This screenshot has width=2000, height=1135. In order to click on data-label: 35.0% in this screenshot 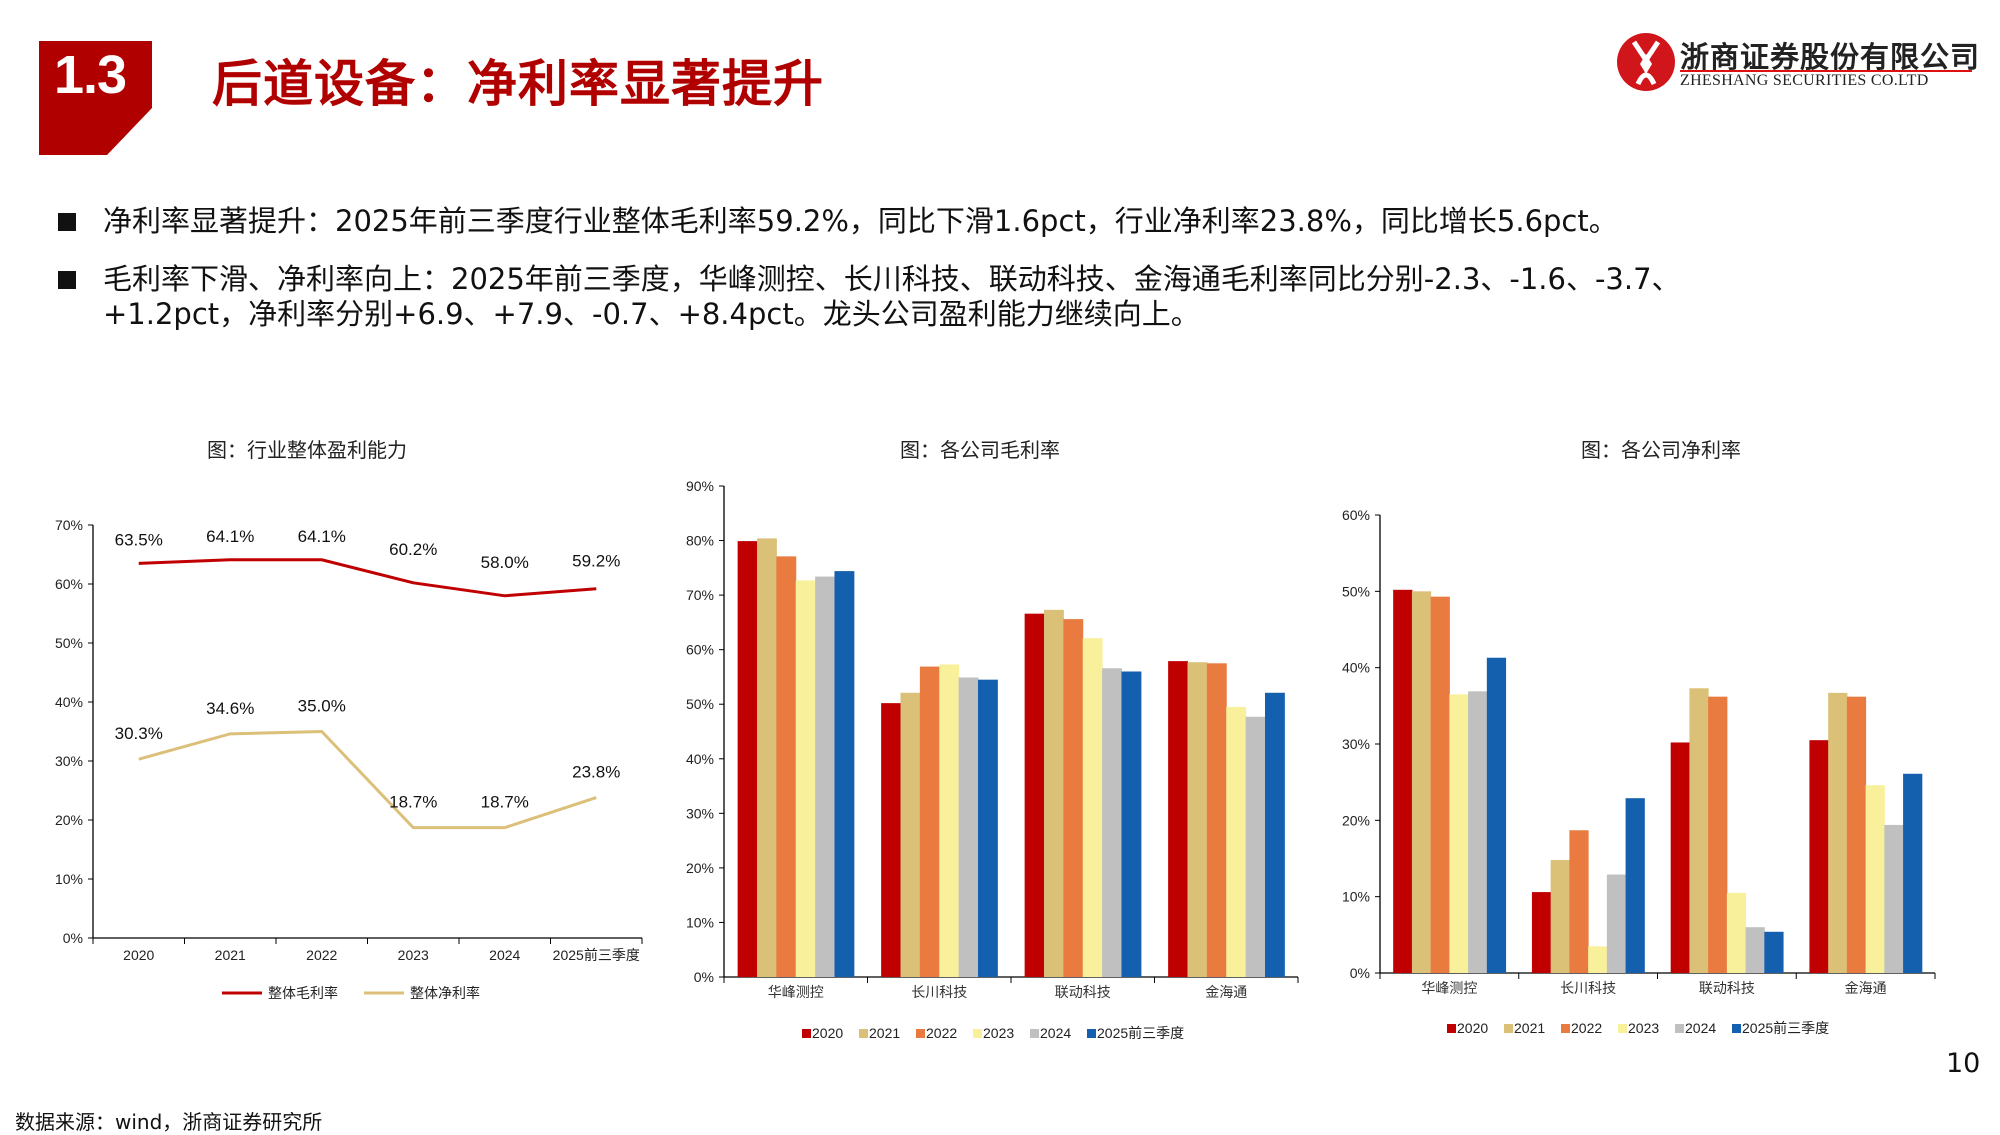, I will do `click(322, 706)`.